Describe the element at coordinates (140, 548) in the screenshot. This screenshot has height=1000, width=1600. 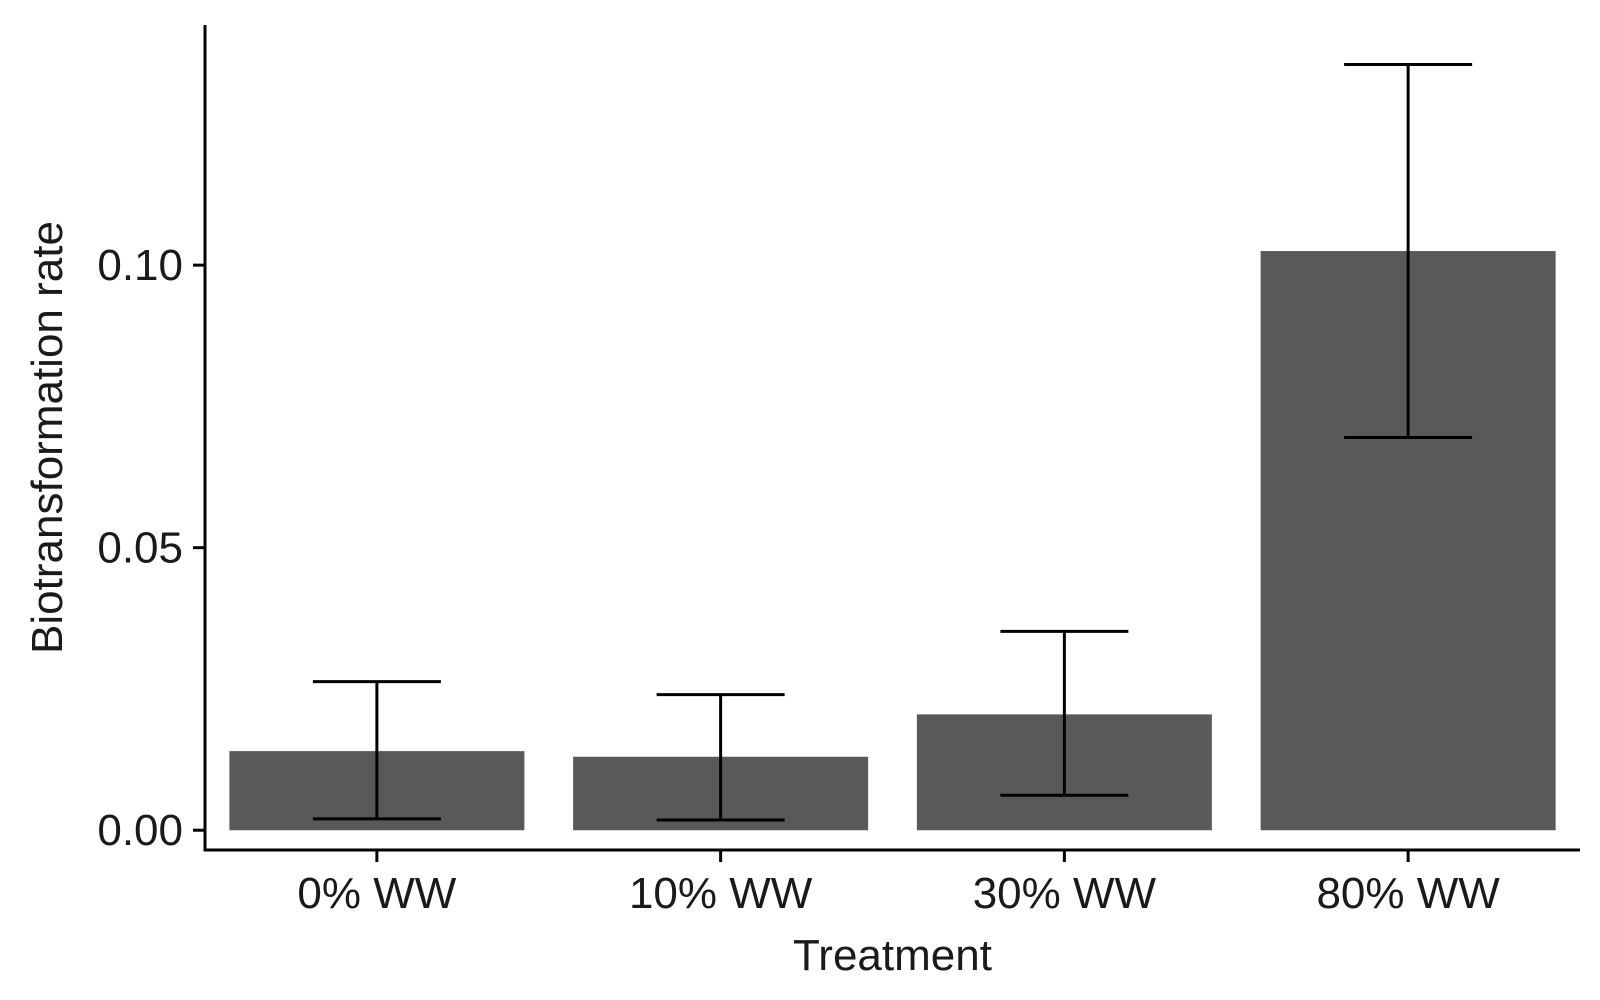
I see `y-tick-label: 0.05` at that location.